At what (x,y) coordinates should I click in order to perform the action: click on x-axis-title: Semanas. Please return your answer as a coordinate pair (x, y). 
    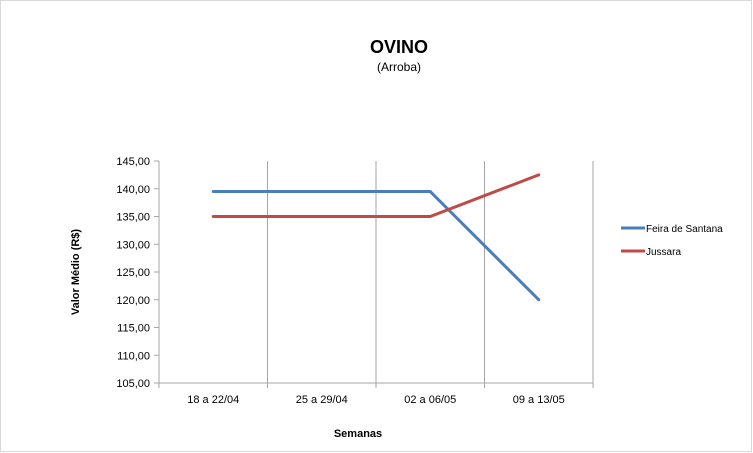
    Looking at the image, I should click on (358, 434).